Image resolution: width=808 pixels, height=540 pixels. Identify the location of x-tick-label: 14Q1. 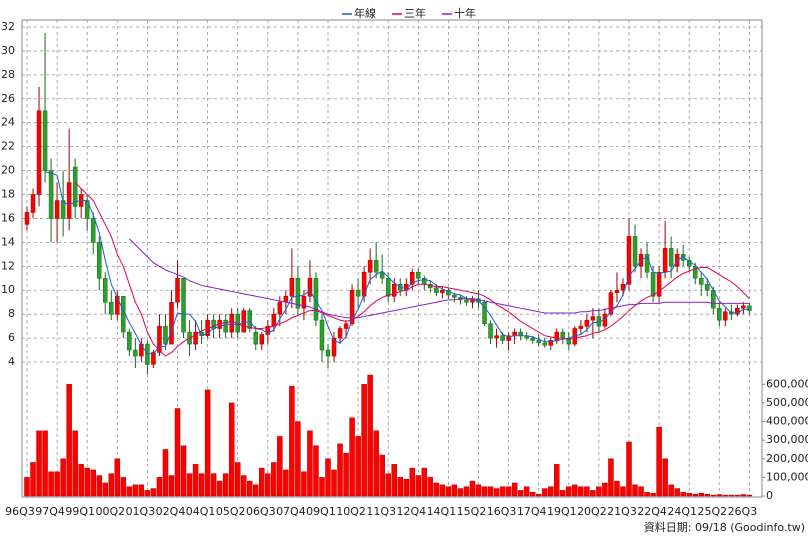
(442, 511).